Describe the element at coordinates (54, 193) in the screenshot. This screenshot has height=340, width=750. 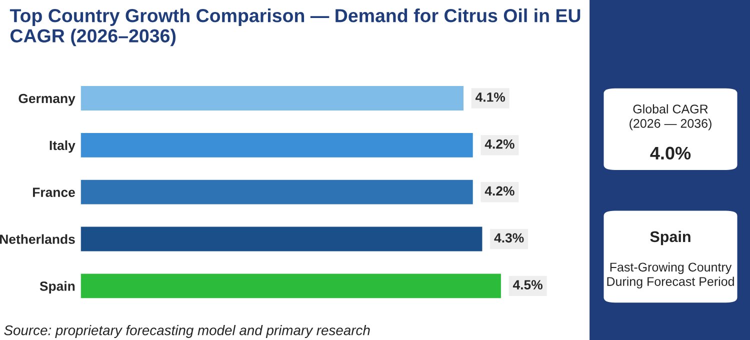
I see `y-tick-label: France` at that location.